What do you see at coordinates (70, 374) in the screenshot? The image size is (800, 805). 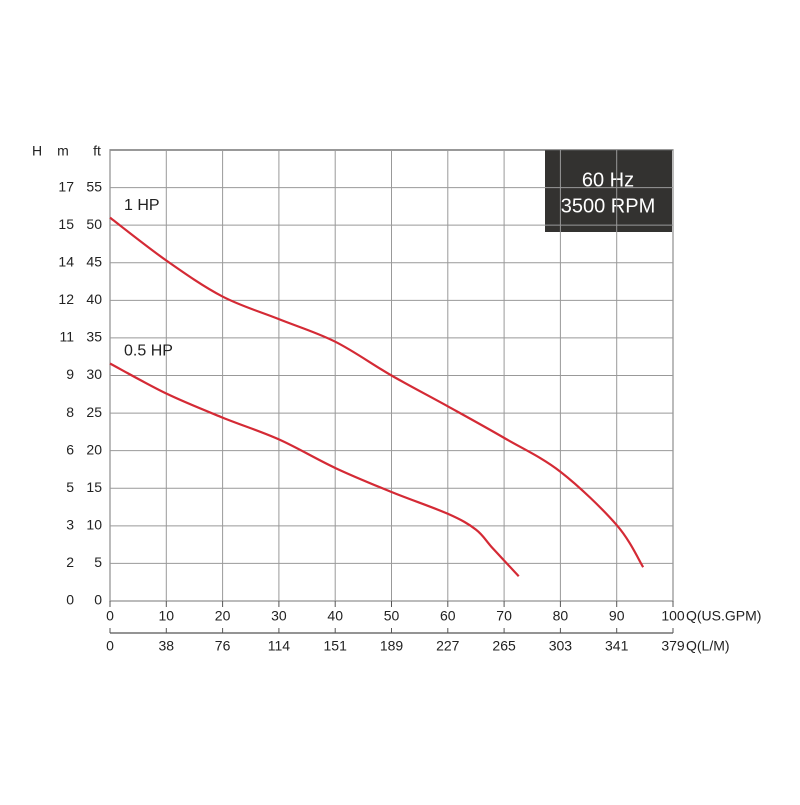 I see `y2-tick-label: 9` at bounding box center [70, 374].